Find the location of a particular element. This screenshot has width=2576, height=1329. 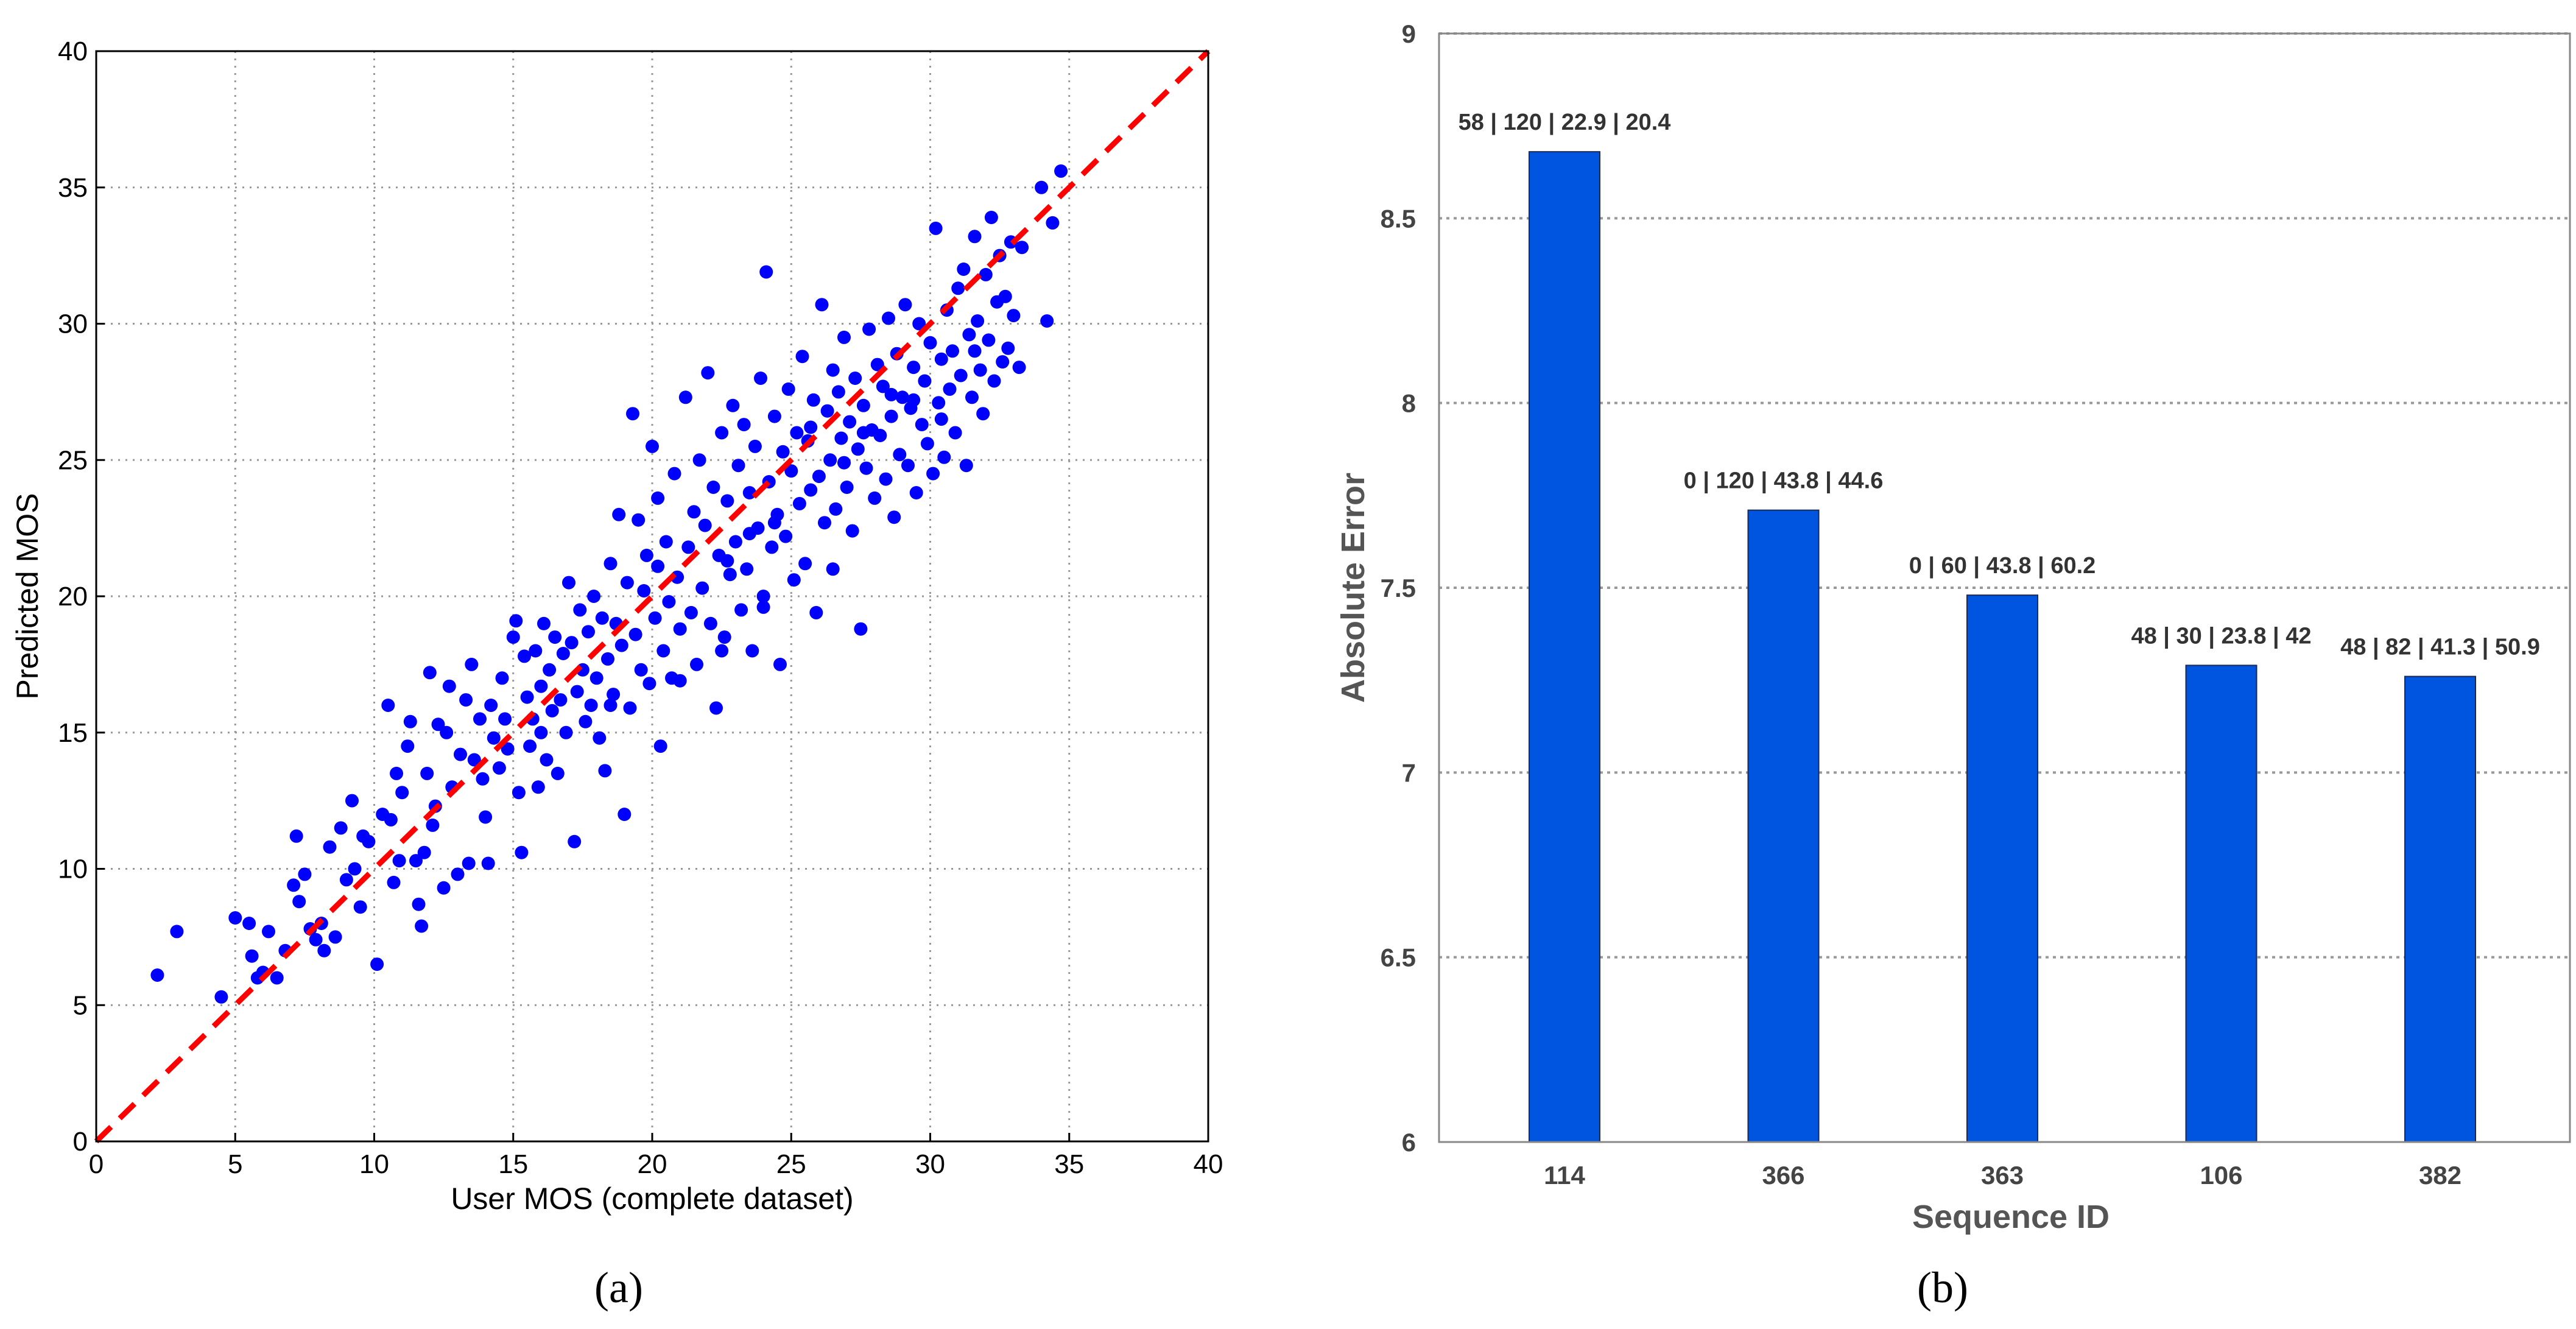

scatter-y-tick-label: 40 is located at coordinates (73, 51).